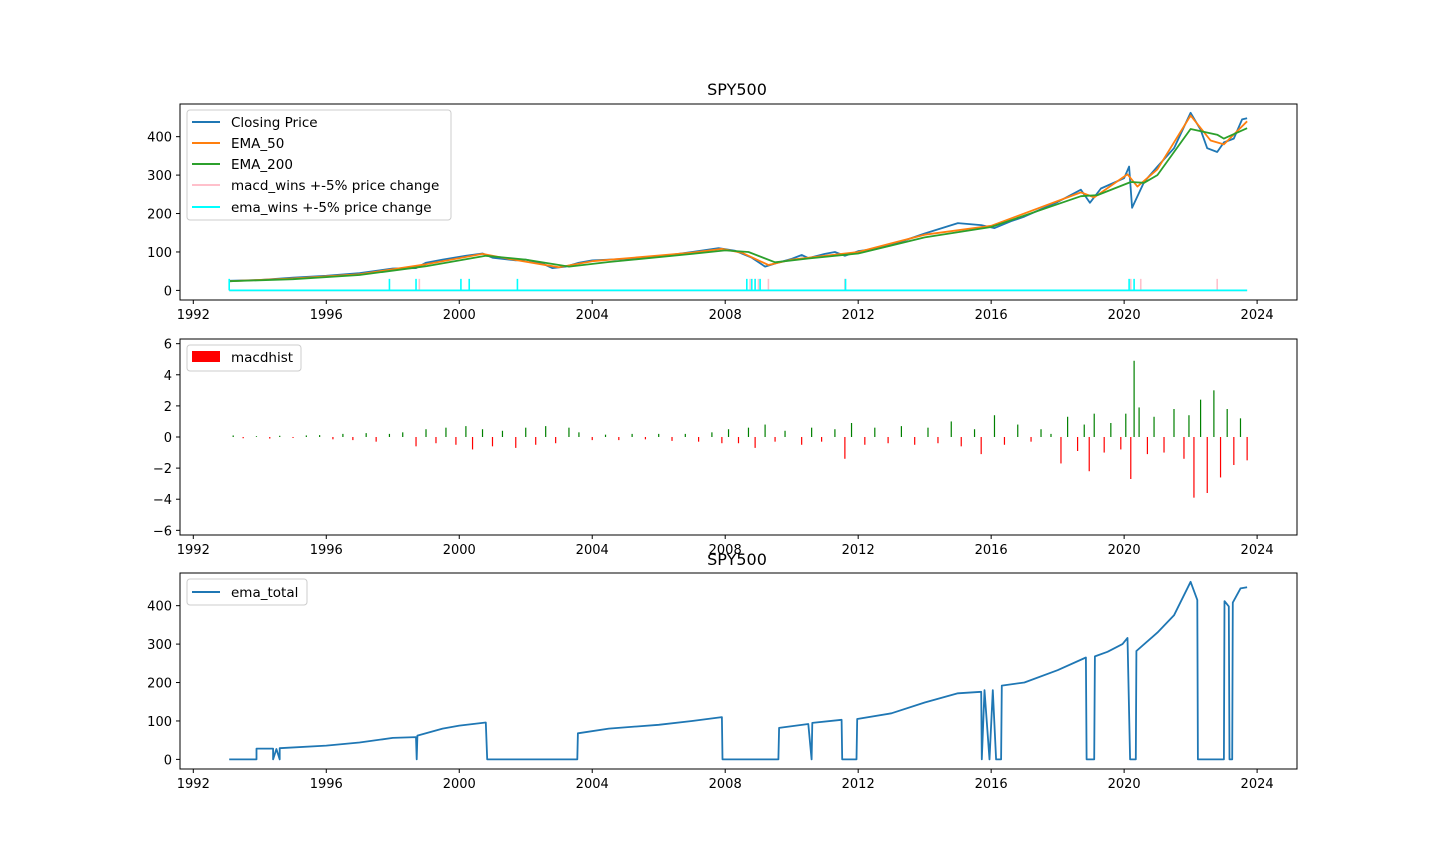 The height and width of the screenshot is (864, 1440). I want to click on y-tick-label: −2, so click(162, 469).